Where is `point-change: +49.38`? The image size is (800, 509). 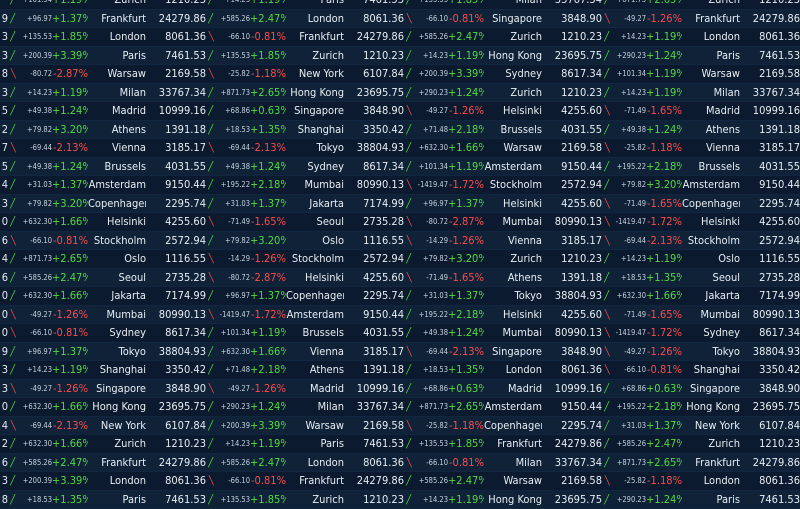
point-change: +49.38 is located at coordinates (431, 332).